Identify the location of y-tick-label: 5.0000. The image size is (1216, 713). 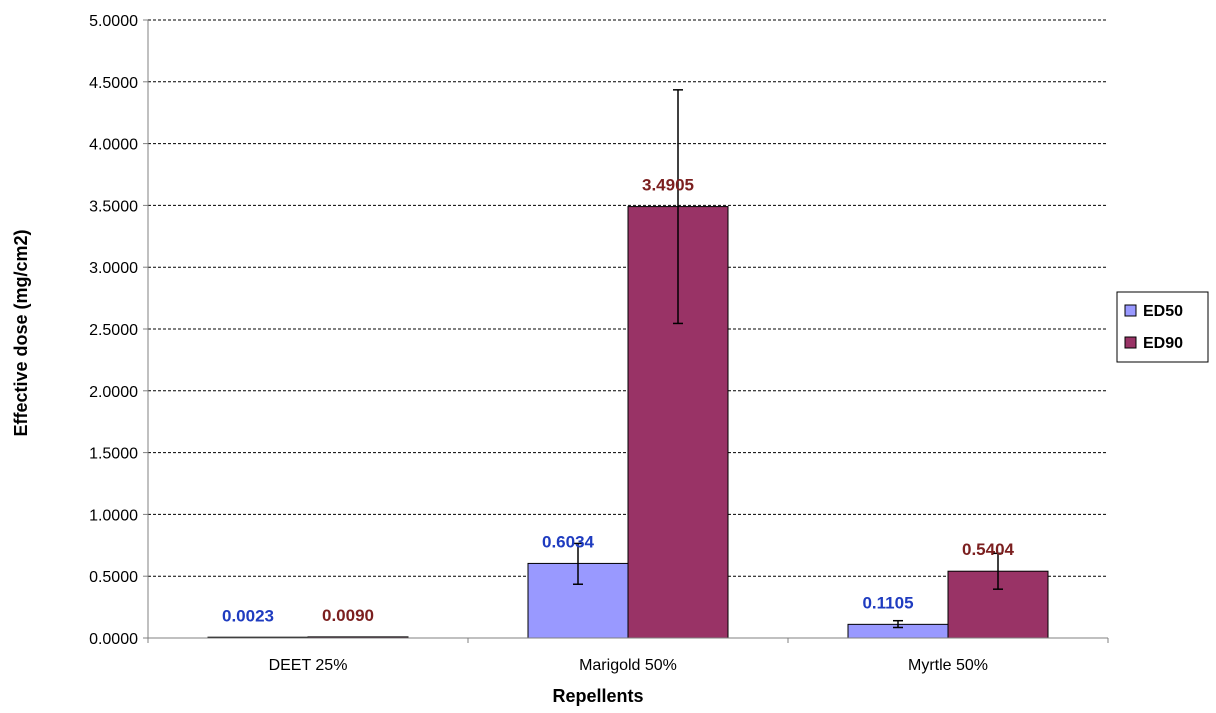
(113, 21).